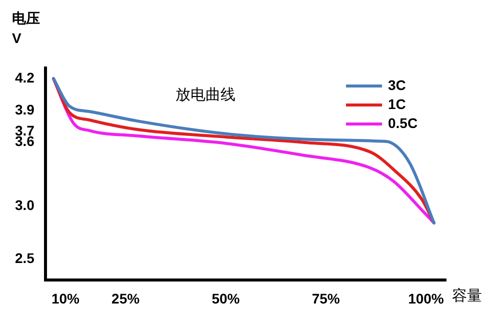 This screenshot has width=504, height=321. I want to click on y-tick-label: 3.0, so click(24, 204).